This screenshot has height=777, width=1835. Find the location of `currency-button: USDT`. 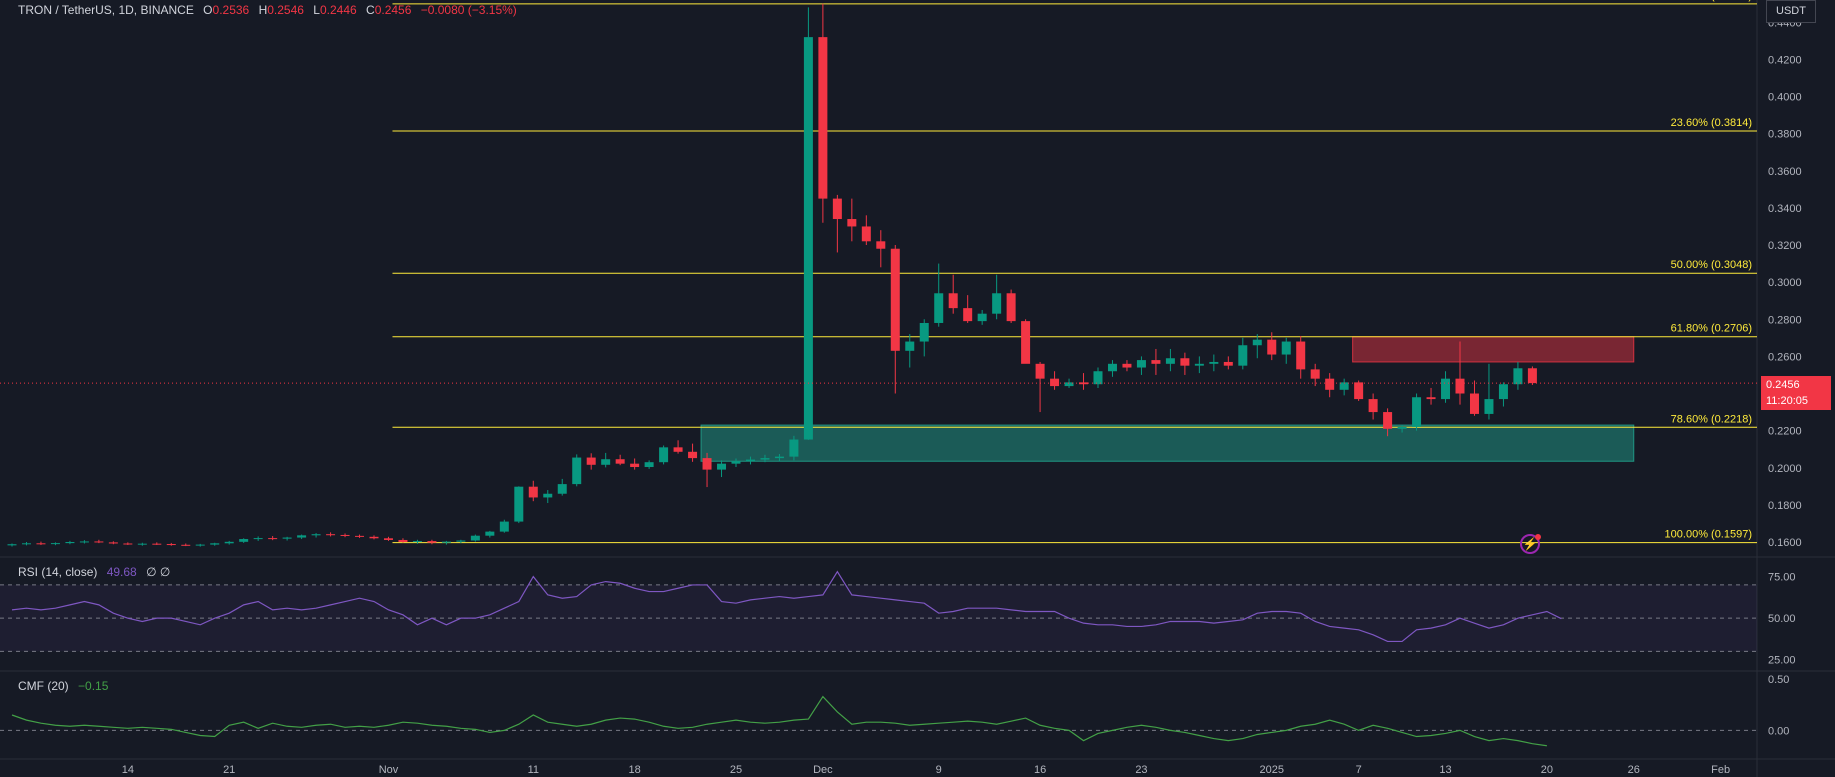

currency-button: USDT is located at coordinates (1791, 11).